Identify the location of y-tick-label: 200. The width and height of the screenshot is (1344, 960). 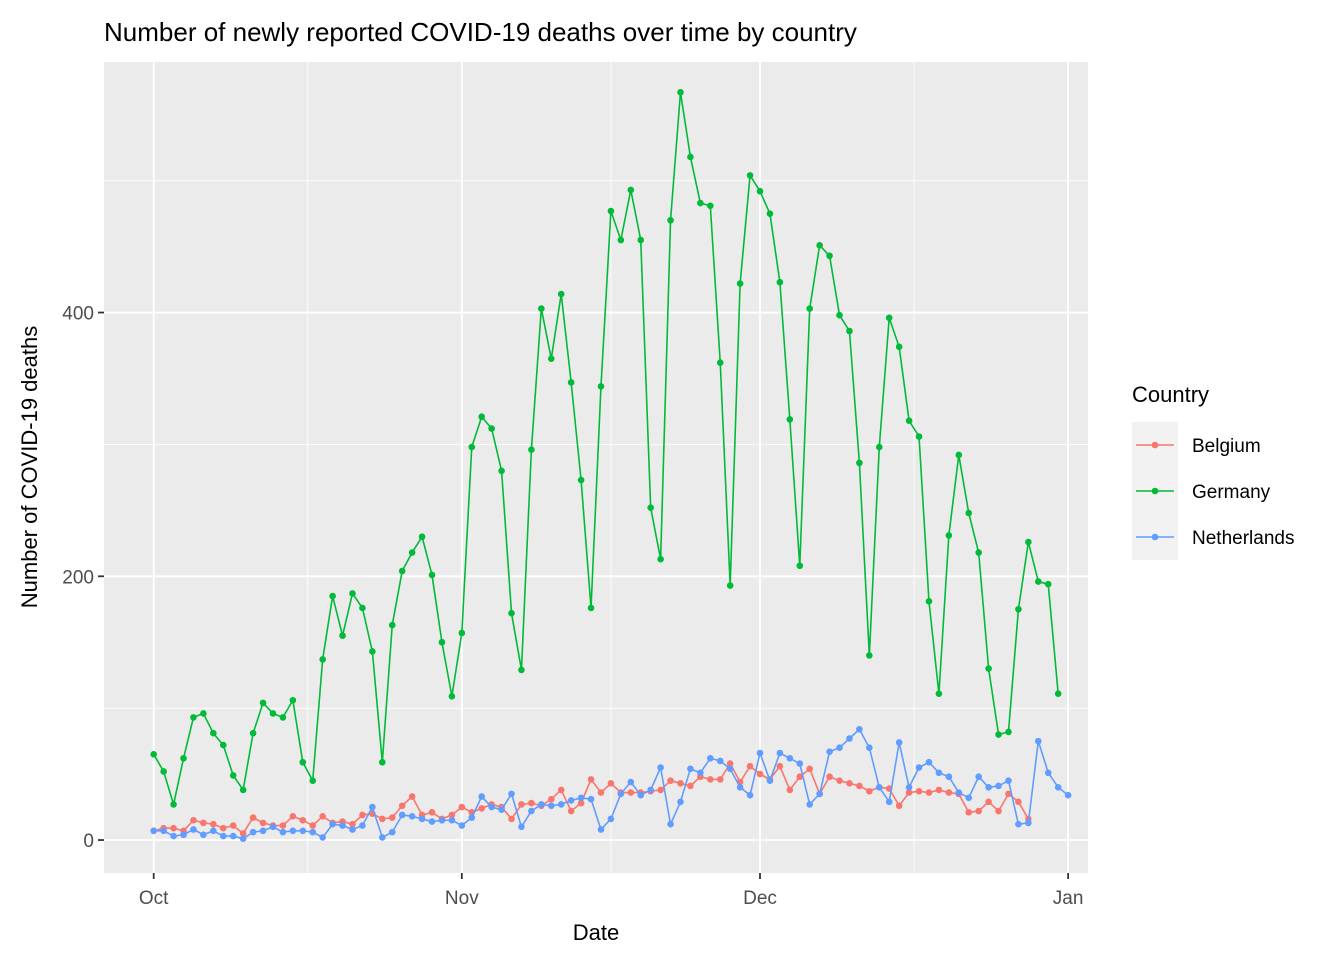
(78, 577).